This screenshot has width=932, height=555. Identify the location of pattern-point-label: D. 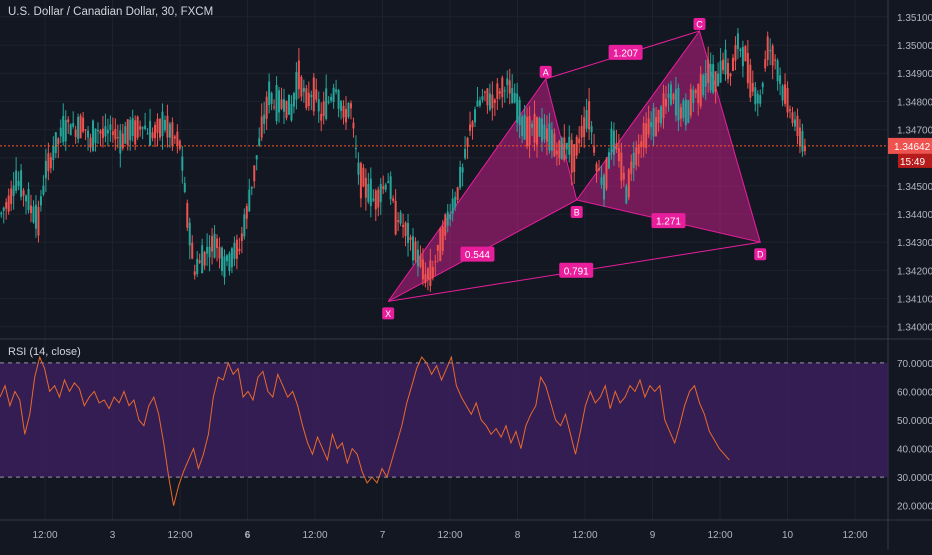
(760, 255).